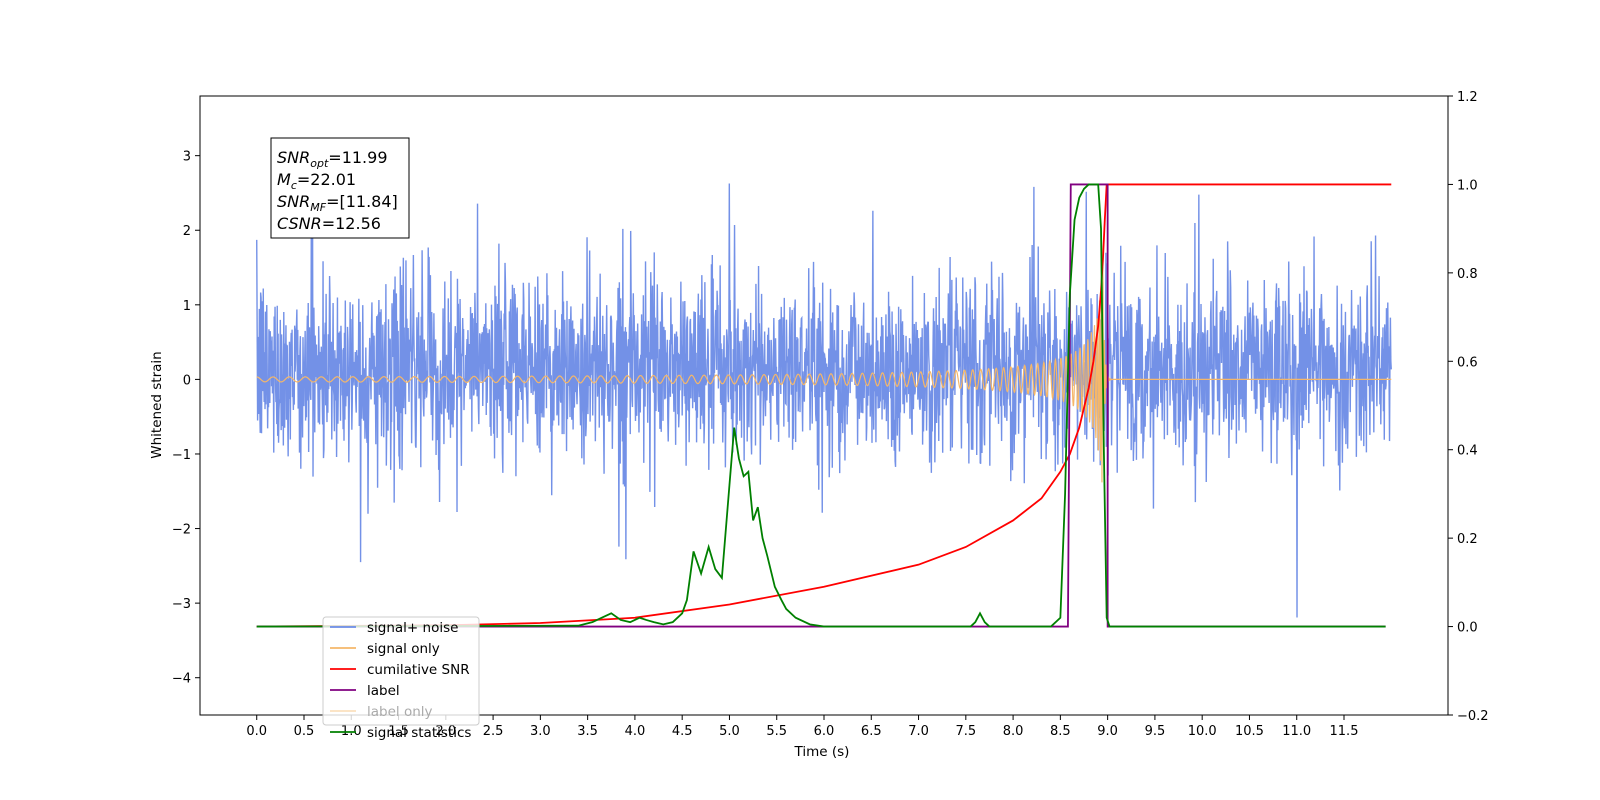 The width and height of the screenshot is (1600, 800). I want to click on x-tick-label: 3.0, so click(540, 731).